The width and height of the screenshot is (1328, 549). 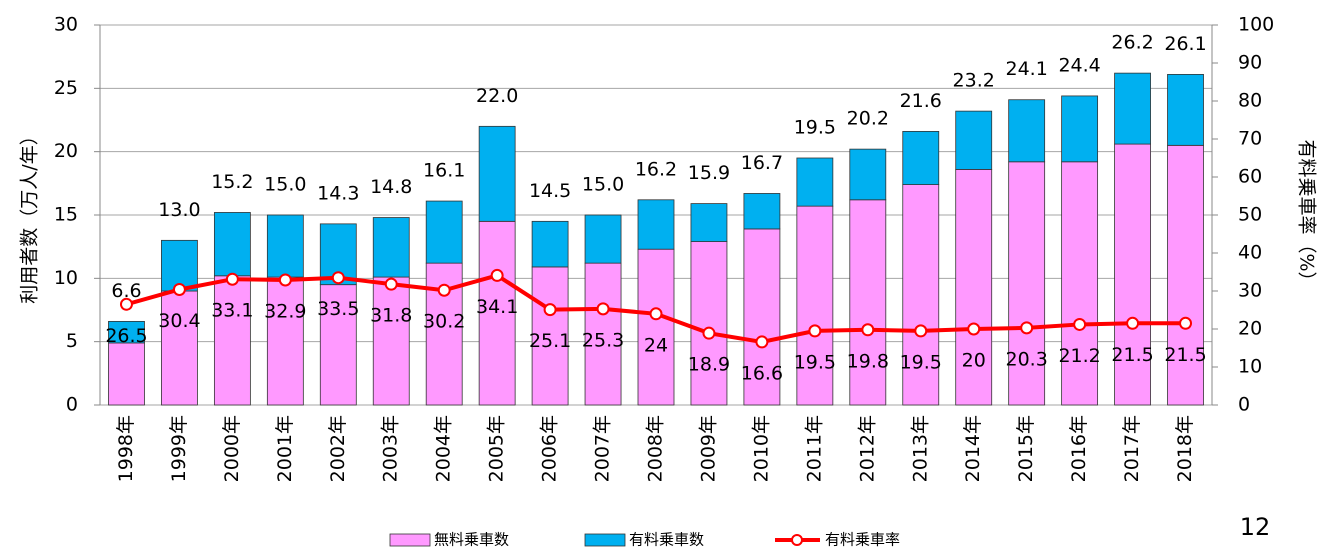 What do you see at coordinates (72, 405) in the screenshot?
I see `y-tick-label: 0` at bounding box center [72, 405].